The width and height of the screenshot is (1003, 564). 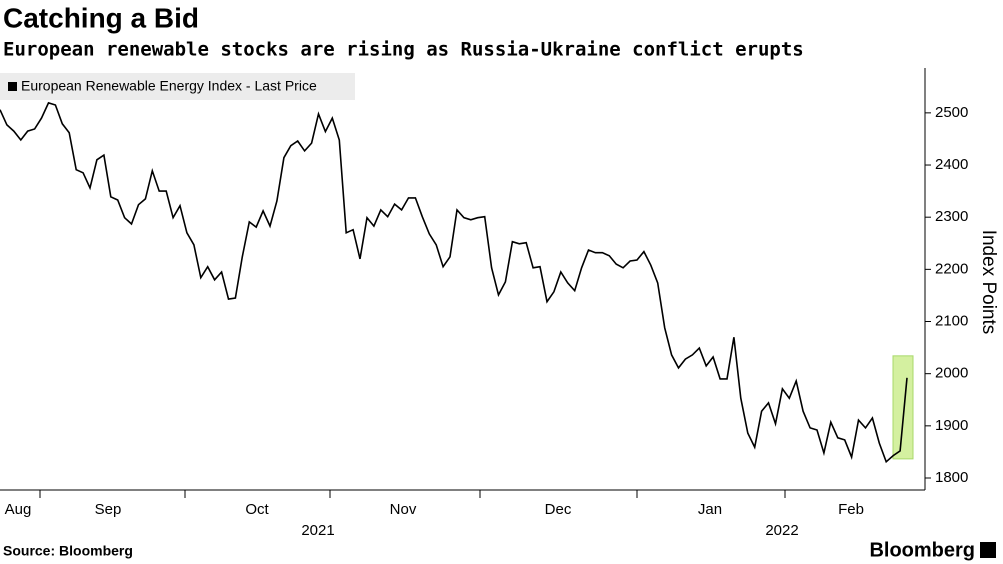 I want to click on x-tick-label: Oct, so click(x=257, y=509).